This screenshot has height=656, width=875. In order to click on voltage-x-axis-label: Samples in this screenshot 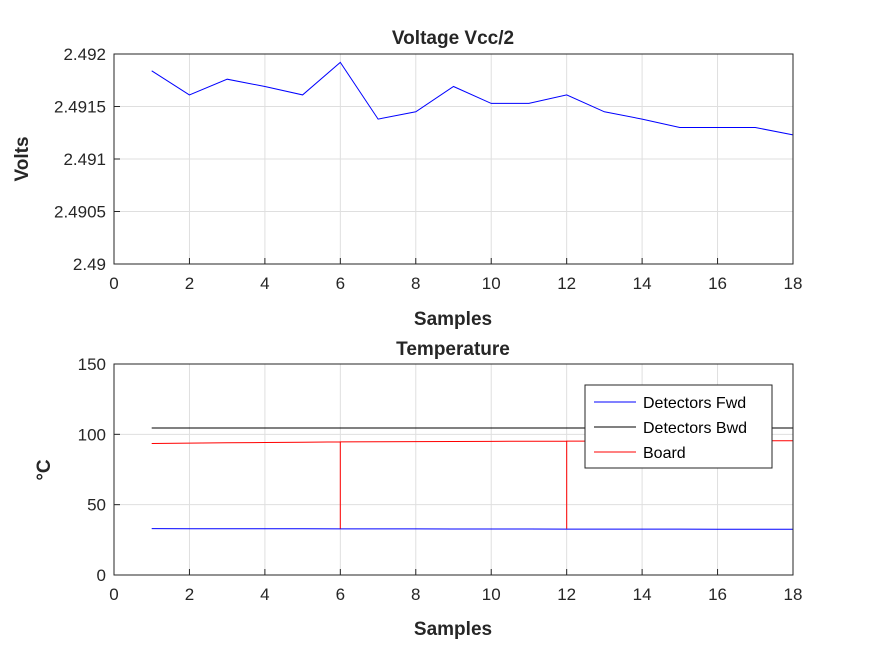, I will do `click(453, 319)`.